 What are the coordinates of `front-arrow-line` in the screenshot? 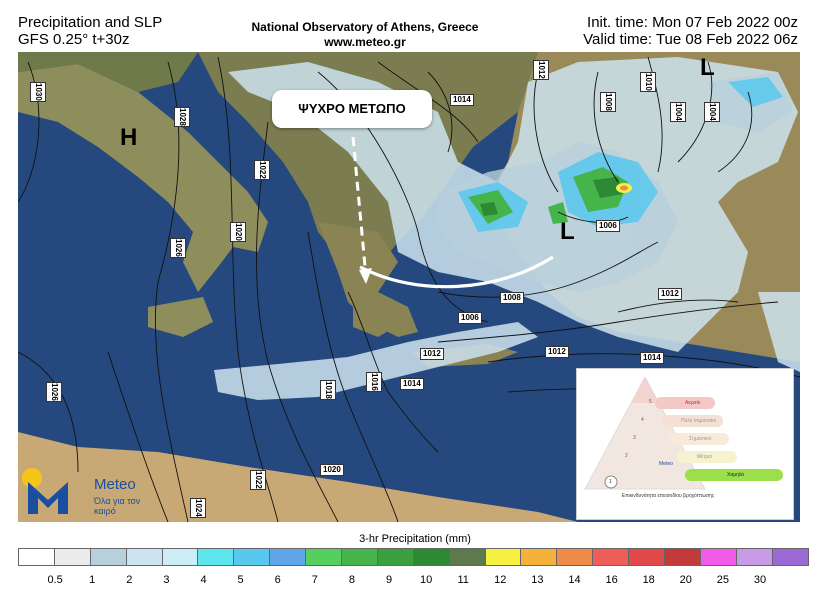 It's located at (359, 207).